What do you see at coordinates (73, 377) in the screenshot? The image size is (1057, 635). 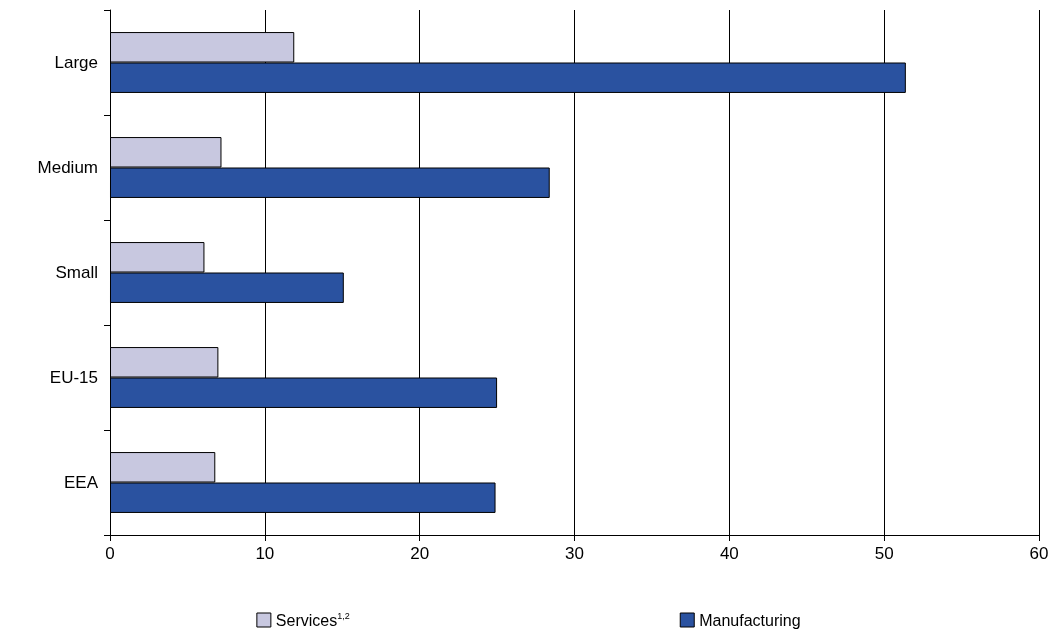 I see `y-tick-label: EU-15` at bounding box center [73, 377].